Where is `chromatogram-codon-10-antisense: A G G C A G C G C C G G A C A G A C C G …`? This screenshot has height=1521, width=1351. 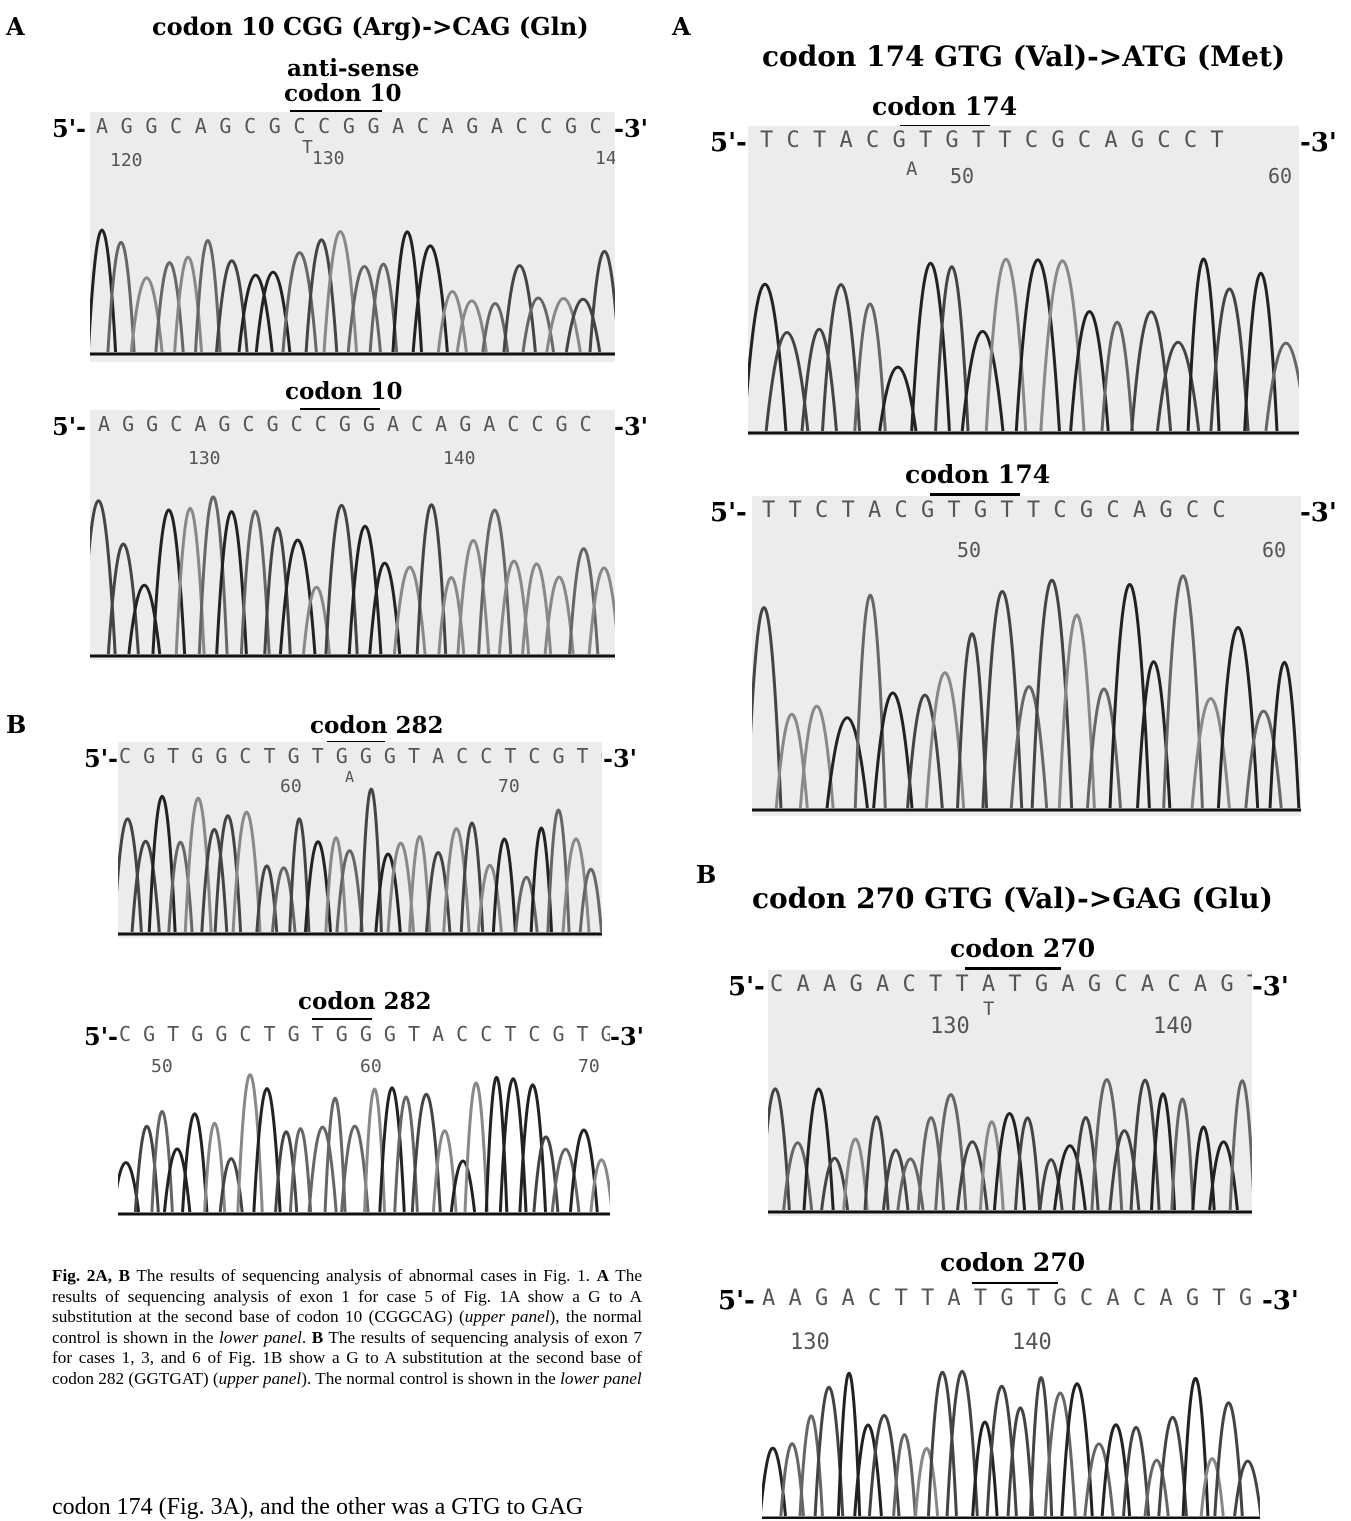 chromatogram-codon-10-antisense: A G G C A G C G C C G G A C A G A C C G … is located at coordinates (352, 237).